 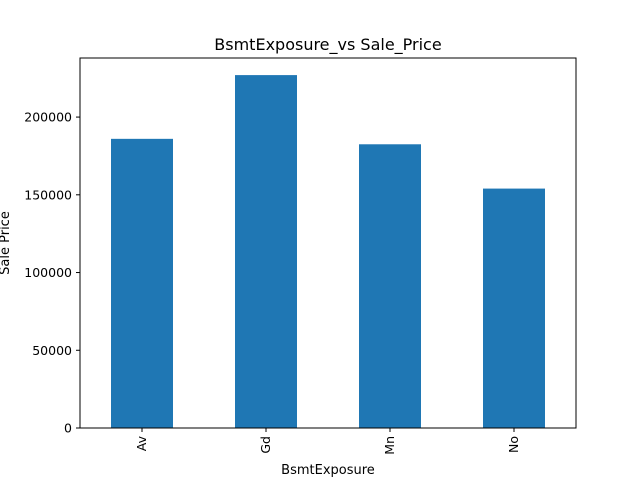 I want to click on bar-mn, so click(x=390, y=286).